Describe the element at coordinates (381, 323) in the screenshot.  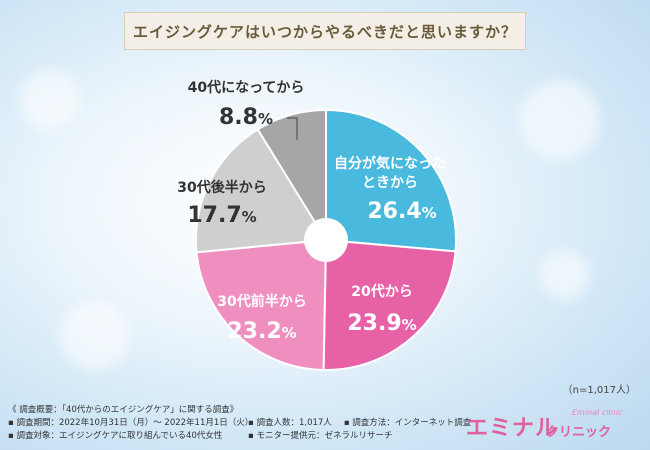
I see `slice-value-label: 23.9%` at that location.